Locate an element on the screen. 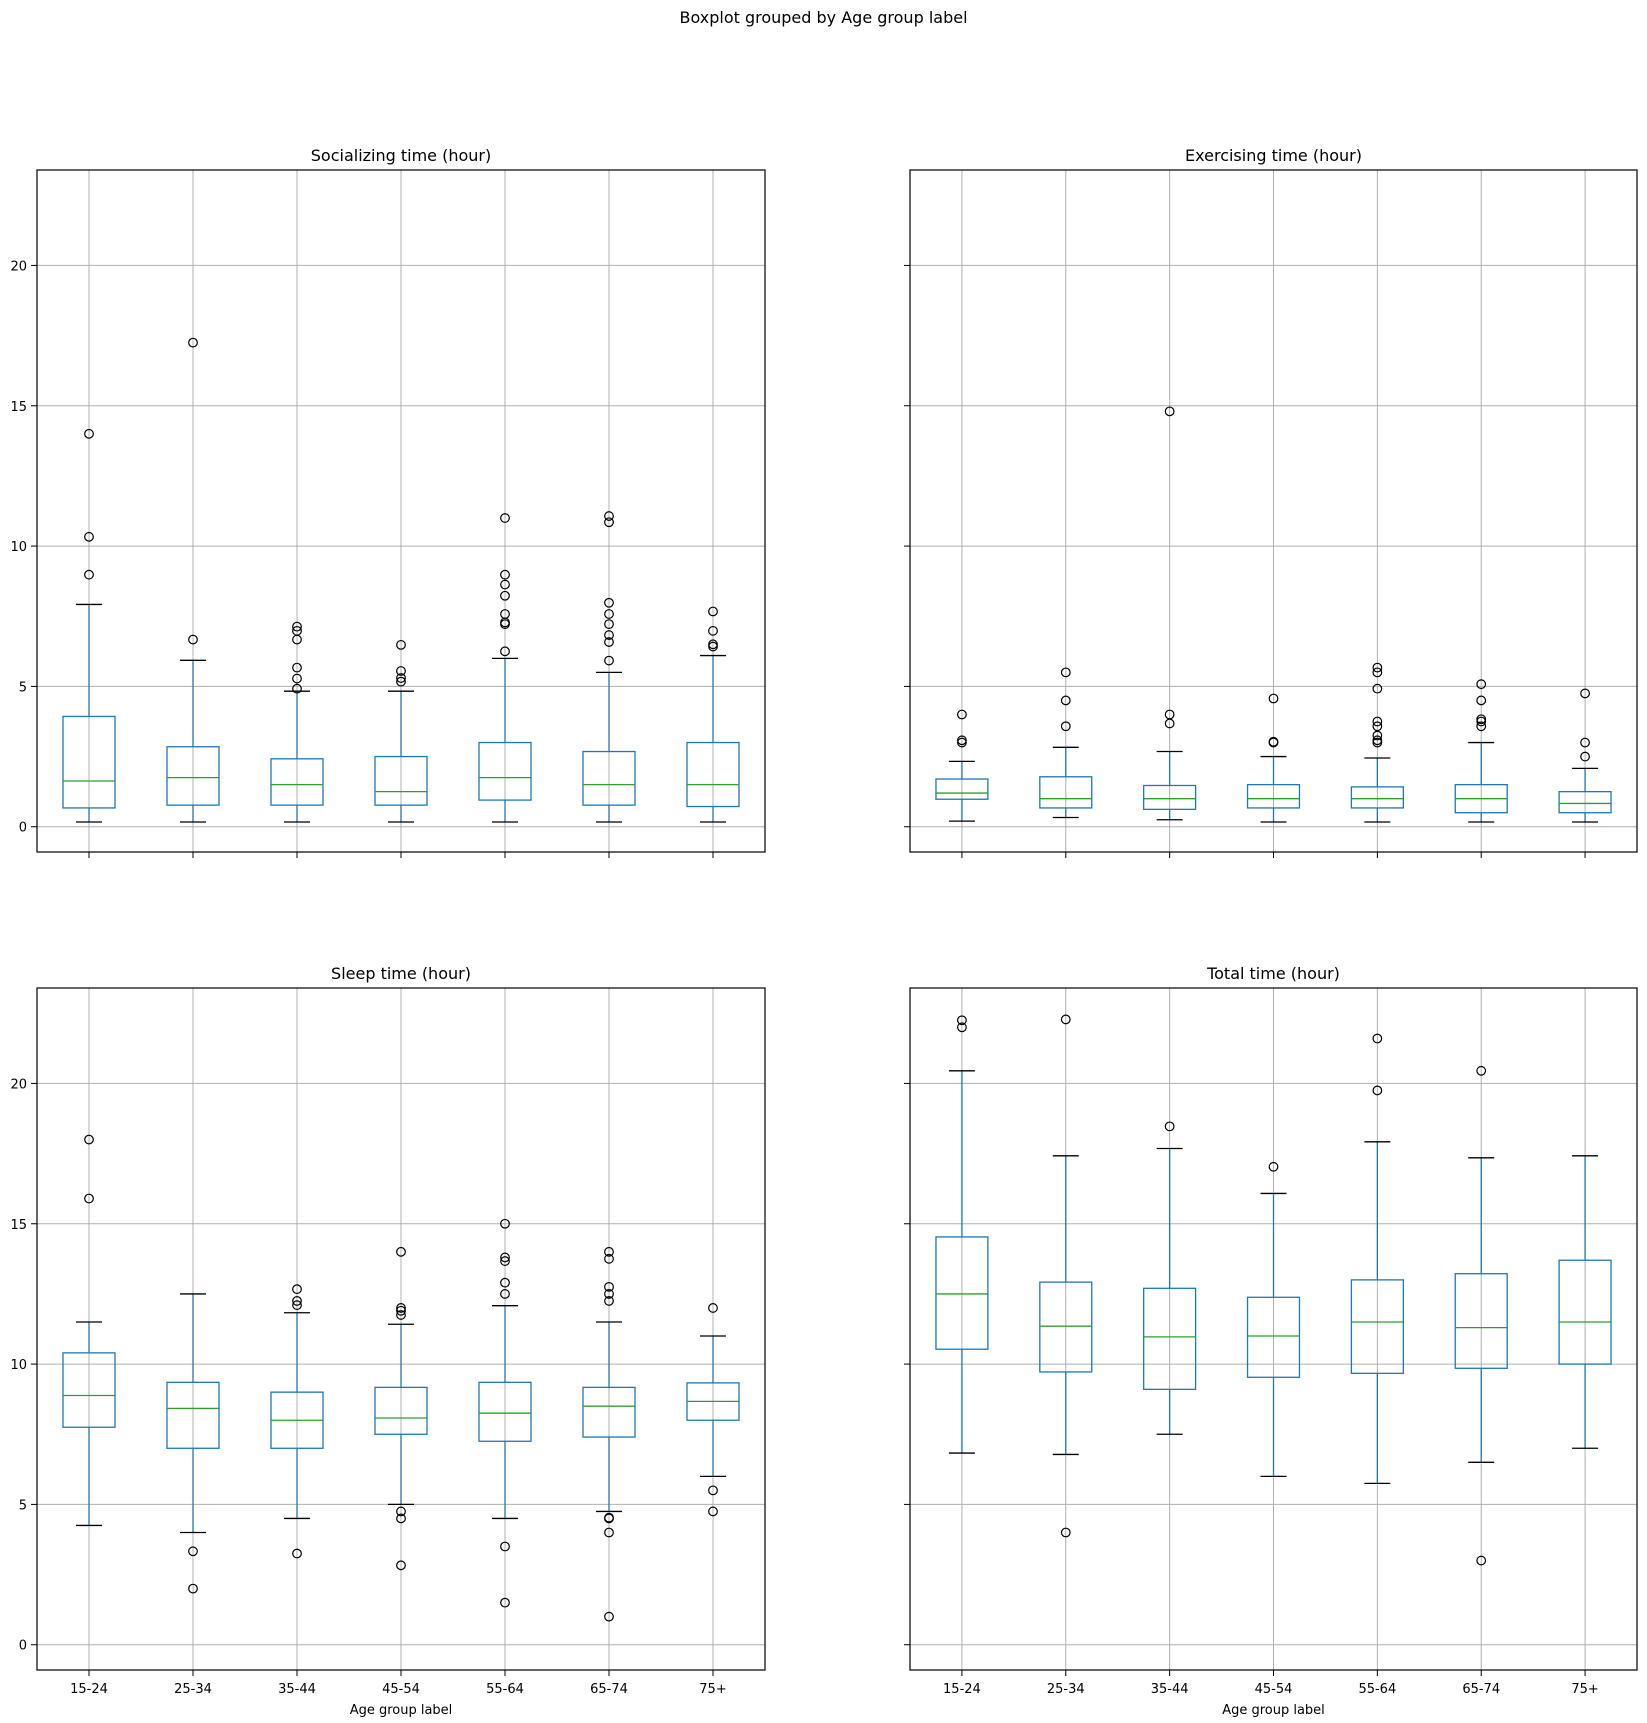  x-tick-label: 45-54 is located at coordinates (1274, 1689).